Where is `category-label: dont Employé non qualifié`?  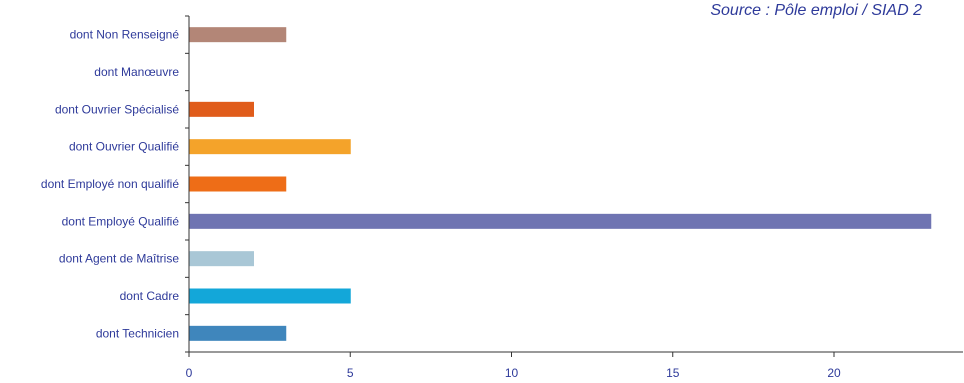 category-label: dont Employé non qualifié is located at coordinates (110, 184).